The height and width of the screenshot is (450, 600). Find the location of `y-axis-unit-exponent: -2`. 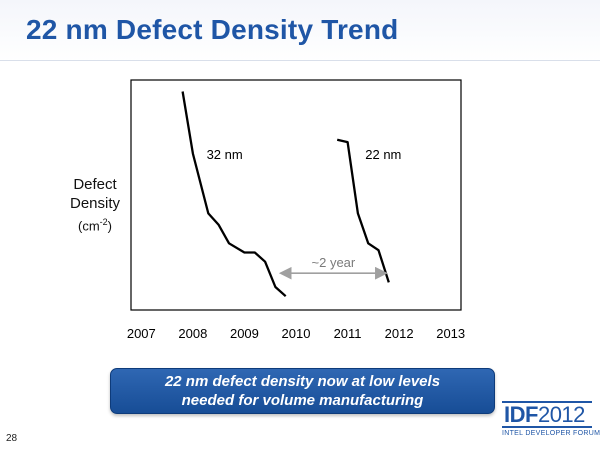

y-axis-unit-exponent: -2 is located at coordinates (103, 222).